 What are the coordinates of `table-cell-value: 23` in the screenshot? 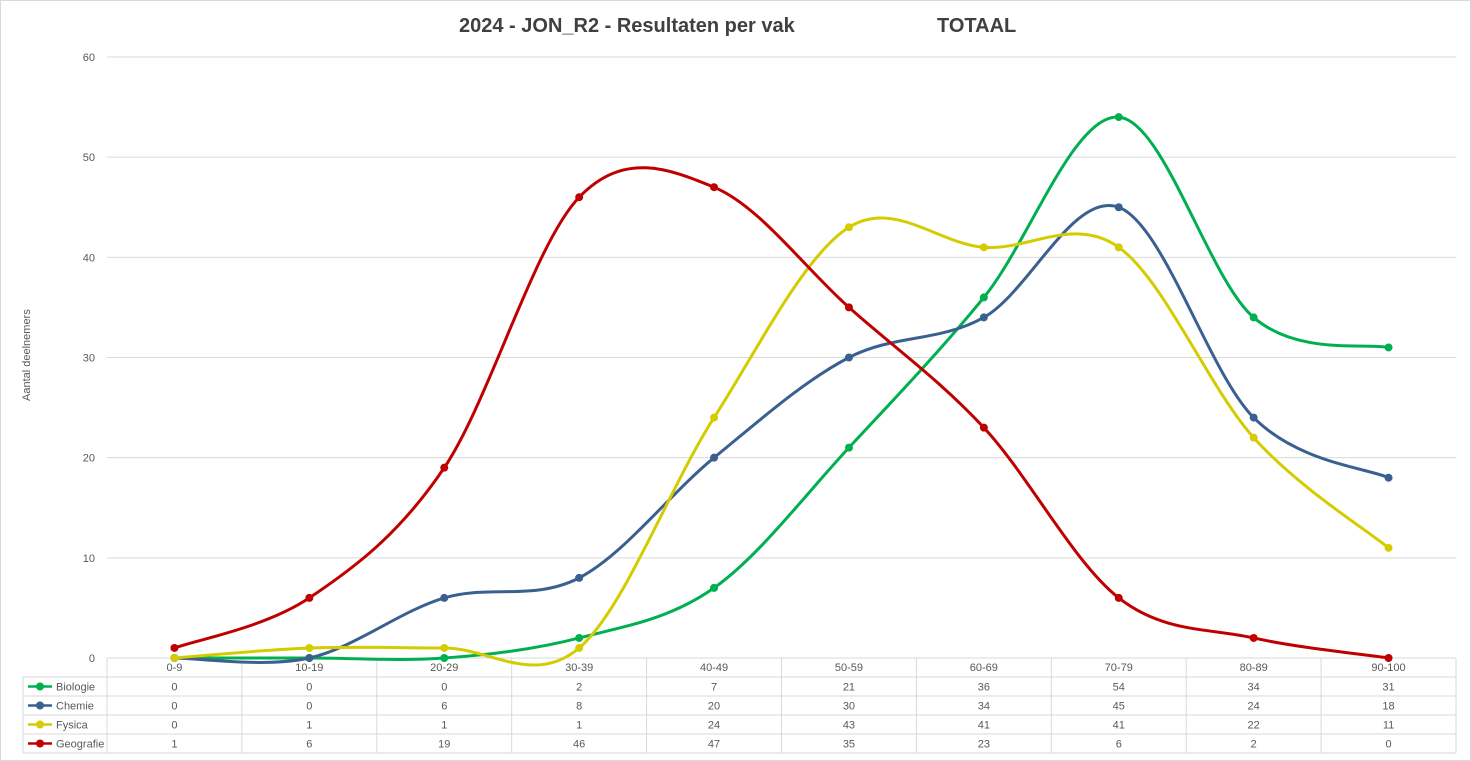 It's located at (984, 745).